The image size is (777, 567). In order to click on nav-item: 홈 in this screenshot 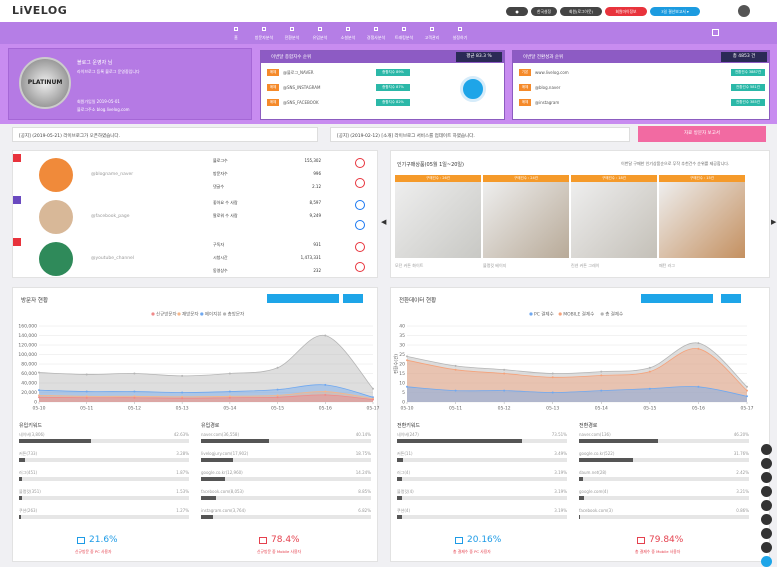, I will do `click(236, 33)`.